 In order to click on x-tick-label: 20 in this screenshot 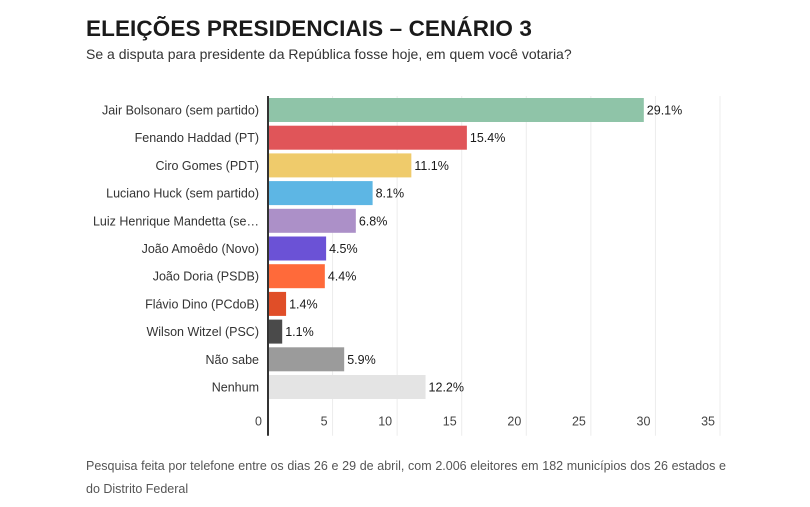, I will do `click(514, 422)`.